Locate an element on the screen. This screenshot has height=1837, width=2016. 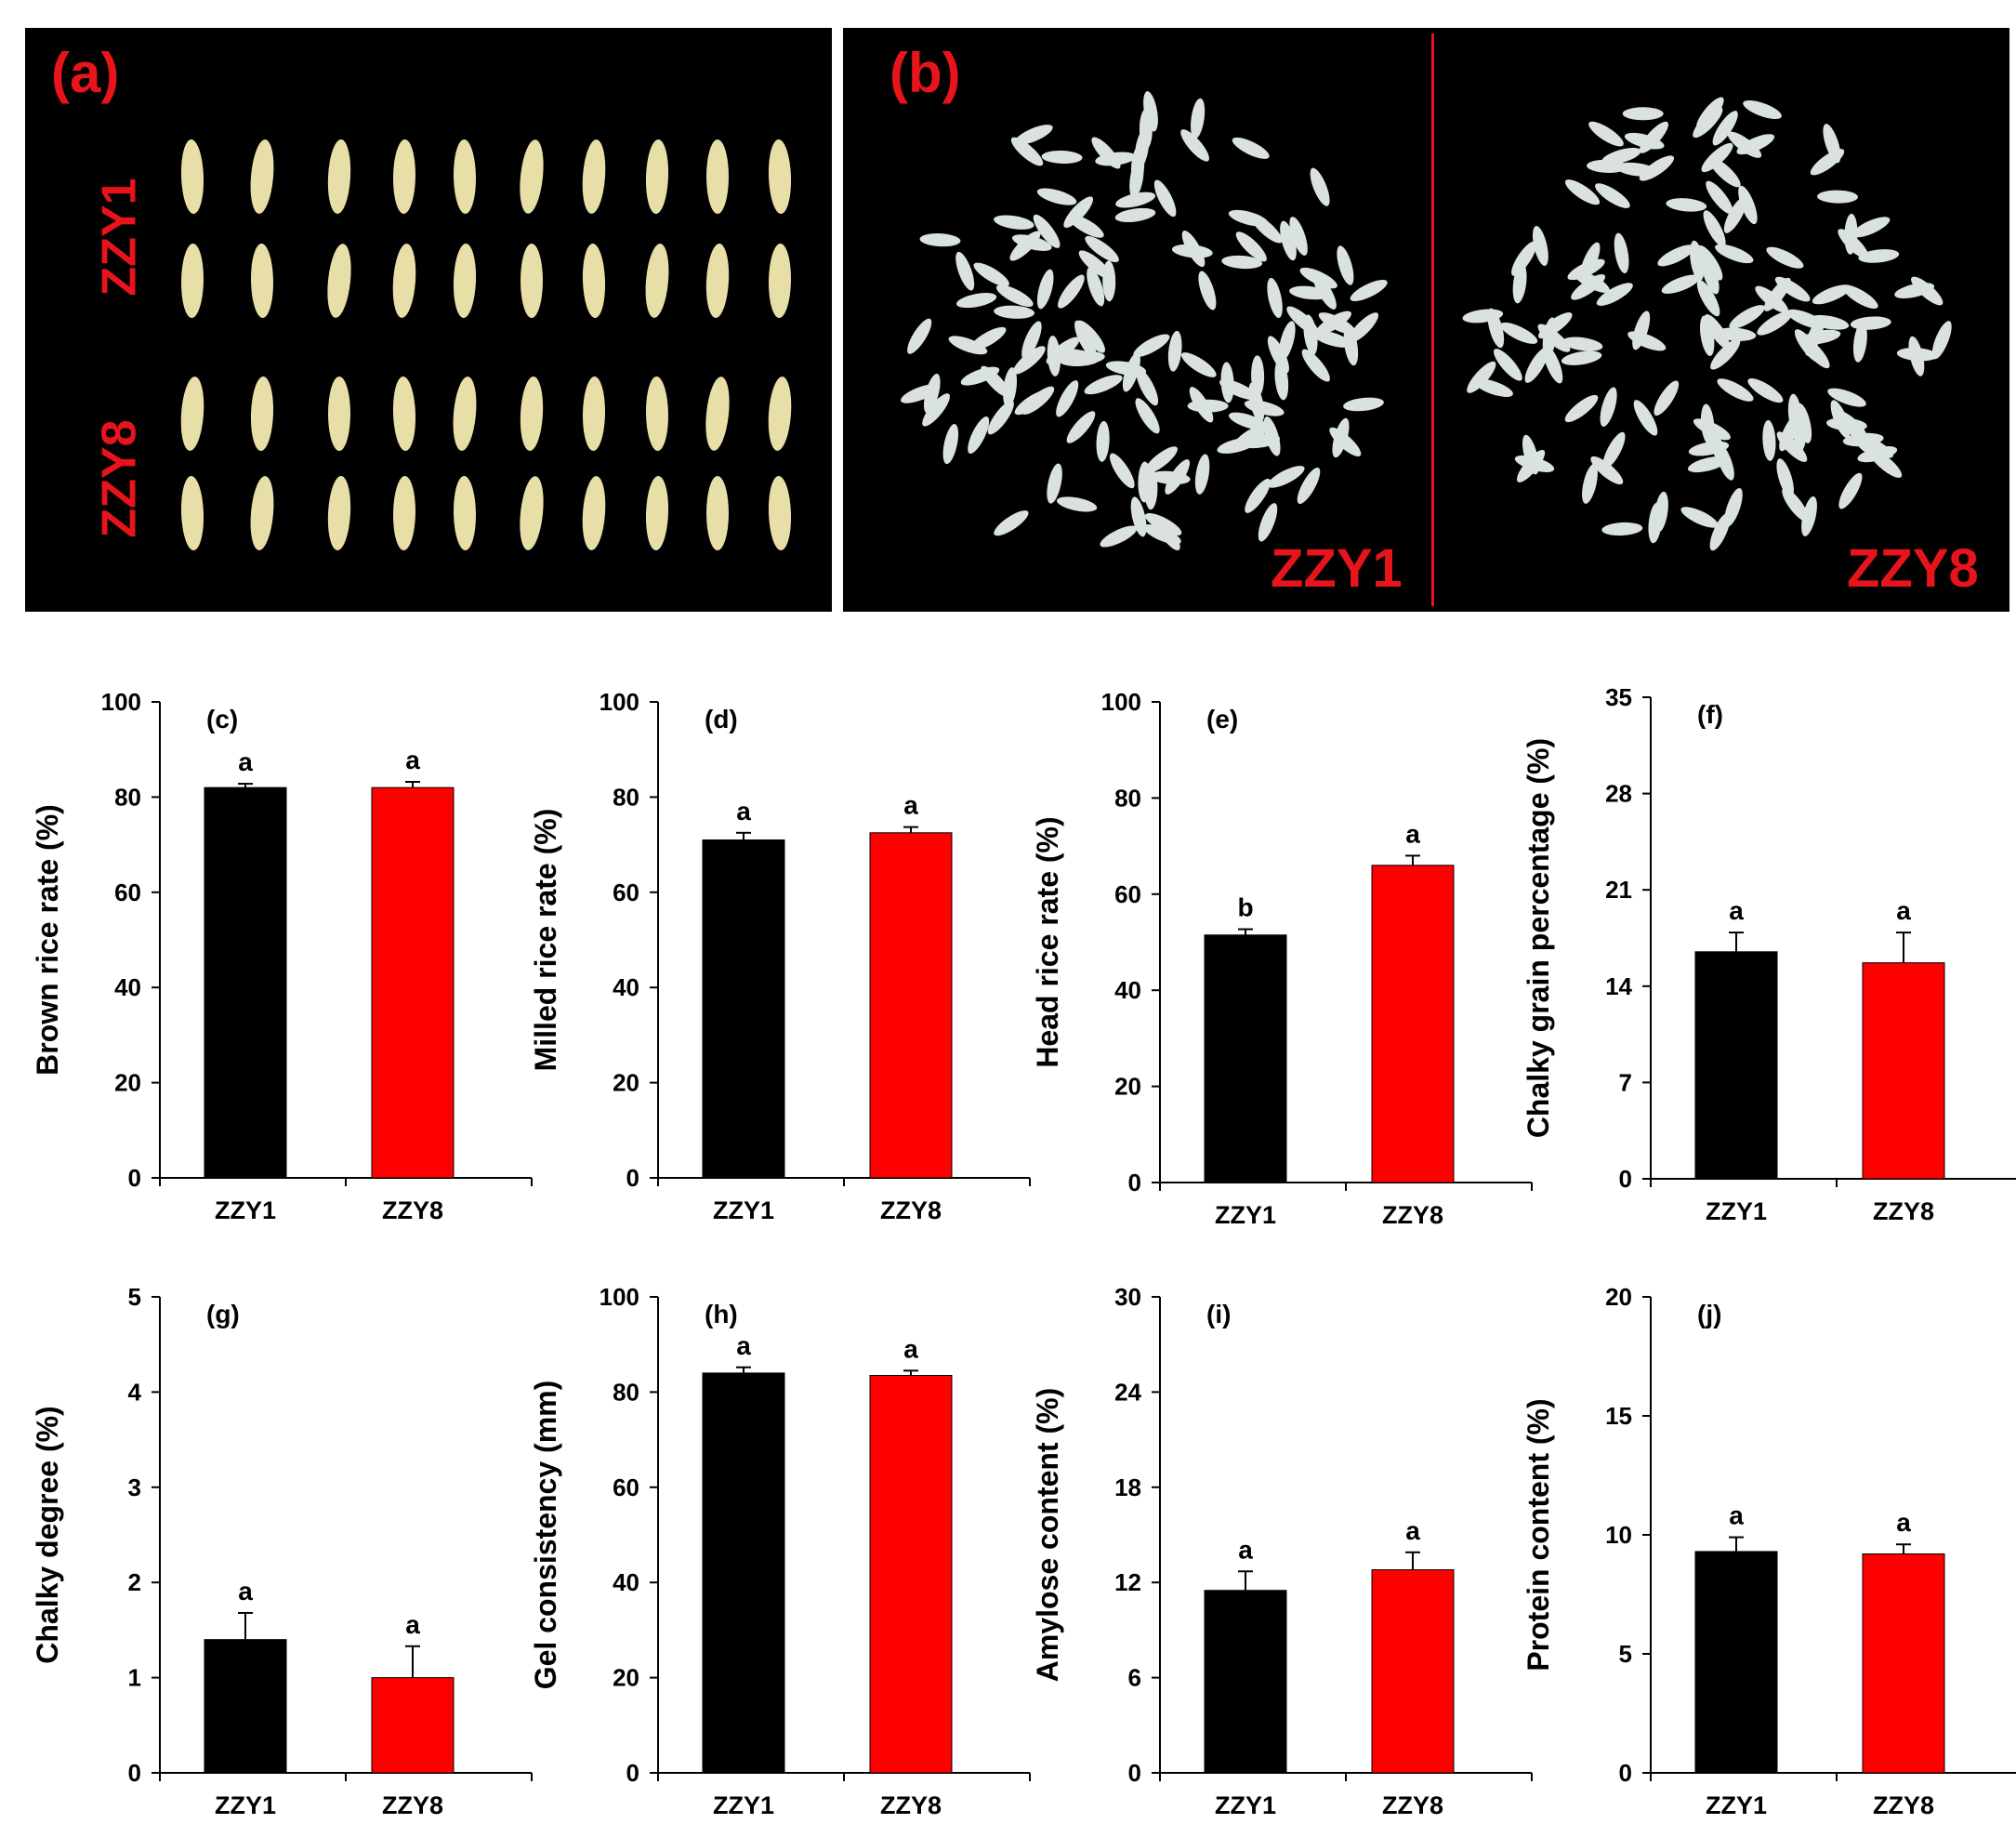
chart-j: 0 5 10 15 20 Protein content (%) (j) a ZZY1 a ZZY8 is located at coordinates (1769, 1551).